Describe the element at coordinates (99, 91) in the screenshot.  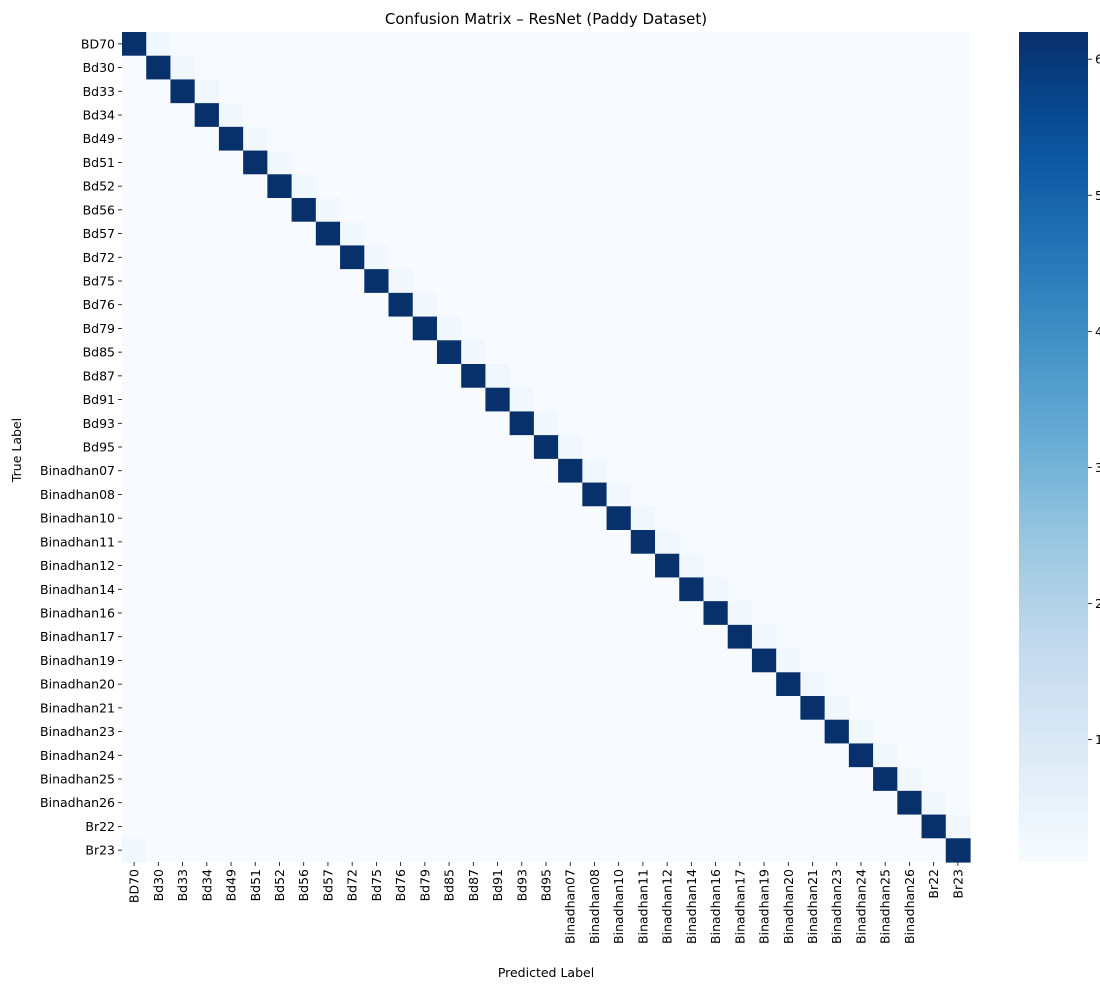
I see `y-tick-label: Bd33` at that location.